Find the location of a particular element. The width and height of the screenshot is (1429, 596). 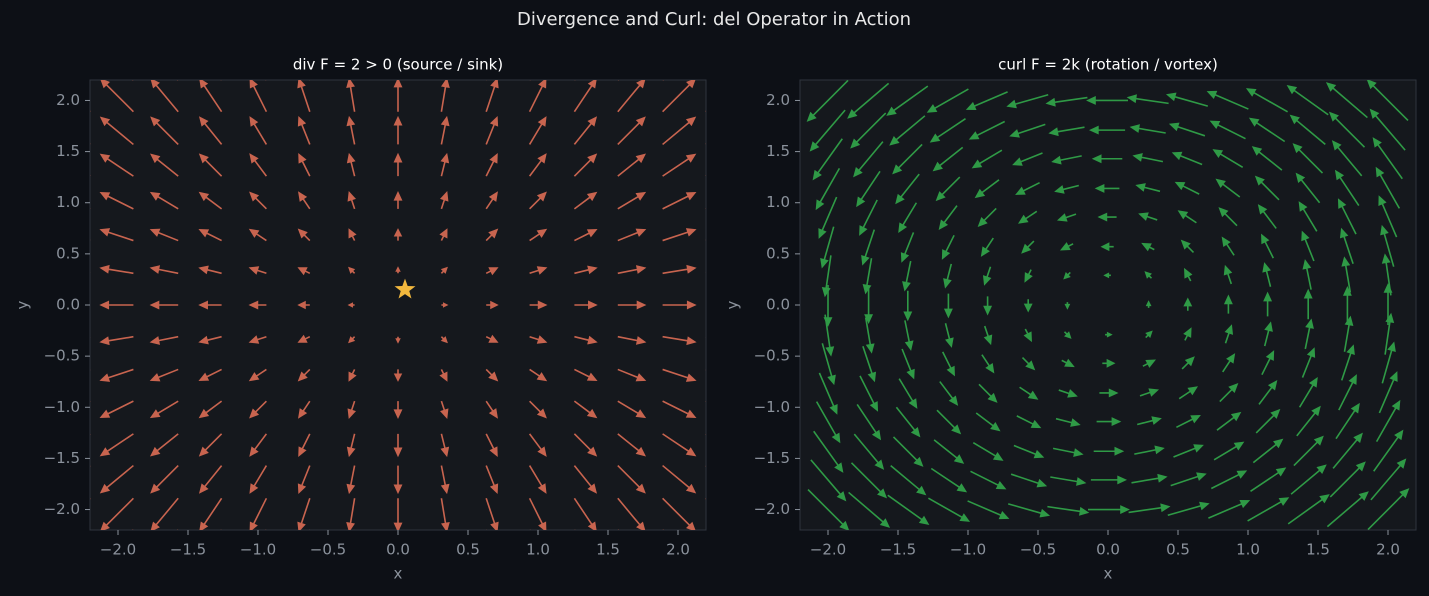

x-tick-label: 1.0 is located at coordinates (1248, 550).